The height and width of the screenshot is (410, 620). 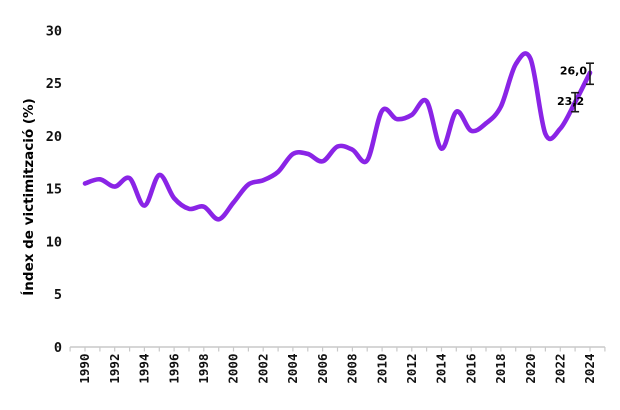 What do you see at coordinates (381, 369) in the screenshot?
I see `x-tick-label-2010: 2010` at bounding box center [381, 369].